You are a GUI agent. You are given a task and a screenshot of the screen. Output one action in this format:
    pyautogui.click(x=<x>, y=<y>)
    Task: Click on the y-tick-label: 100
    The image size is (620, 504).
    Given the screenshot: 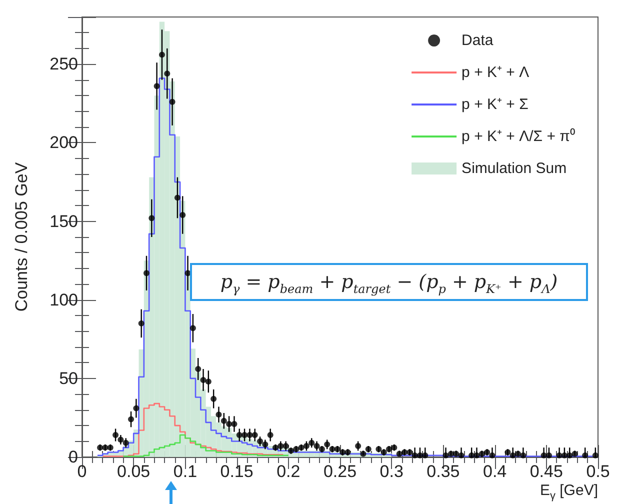 What is the action you would take?
    pyautogui.click(x=64, y=300)
    